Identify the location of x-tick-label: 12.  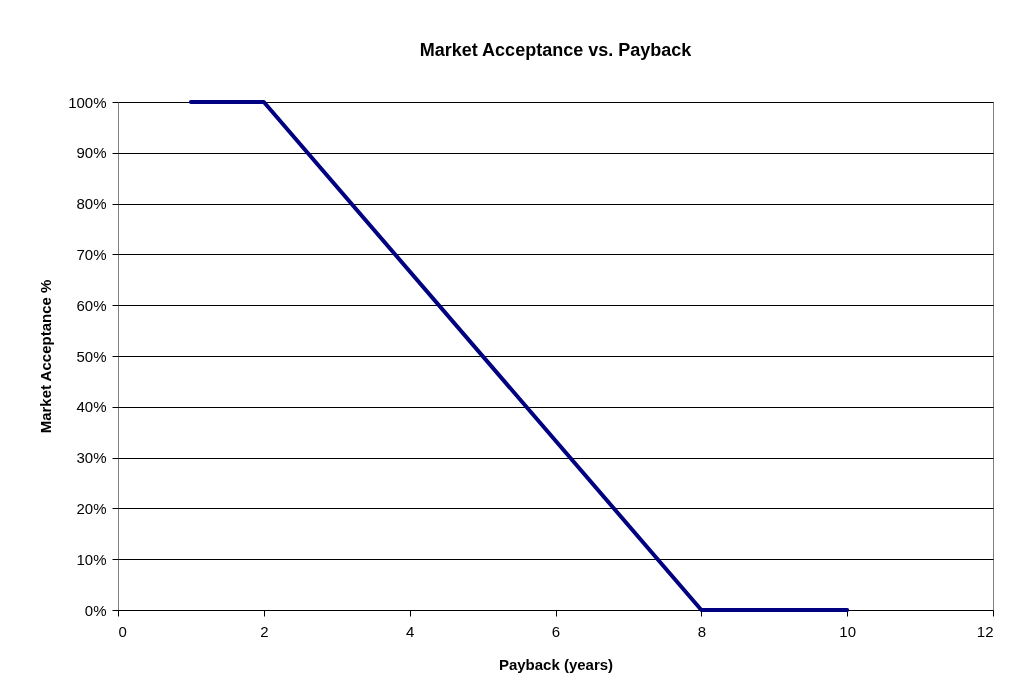
(985, 631).